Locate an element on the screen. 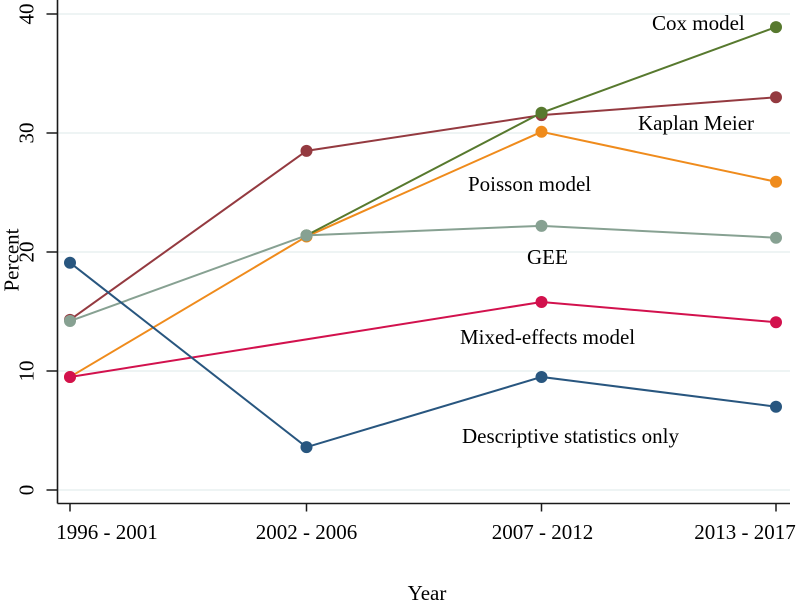  series-label-cox: Cox model is located at coordinates (698, 23).